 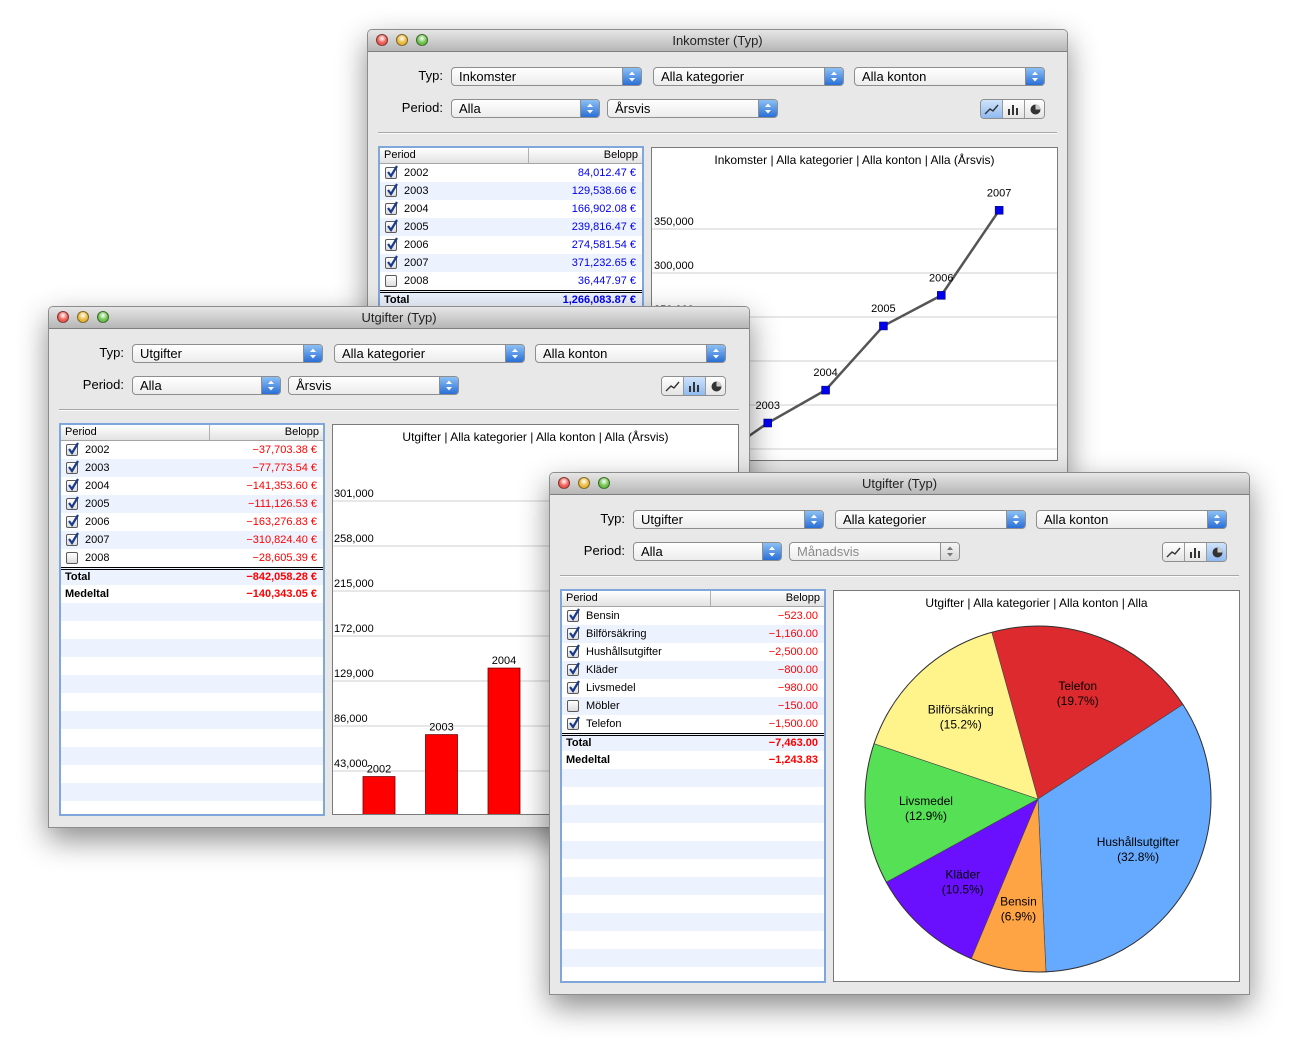 What do you see at coordinates (874, 551) in the screenshot?
I see `dropdown: Månadsvis` at bounding box center [874, 551].